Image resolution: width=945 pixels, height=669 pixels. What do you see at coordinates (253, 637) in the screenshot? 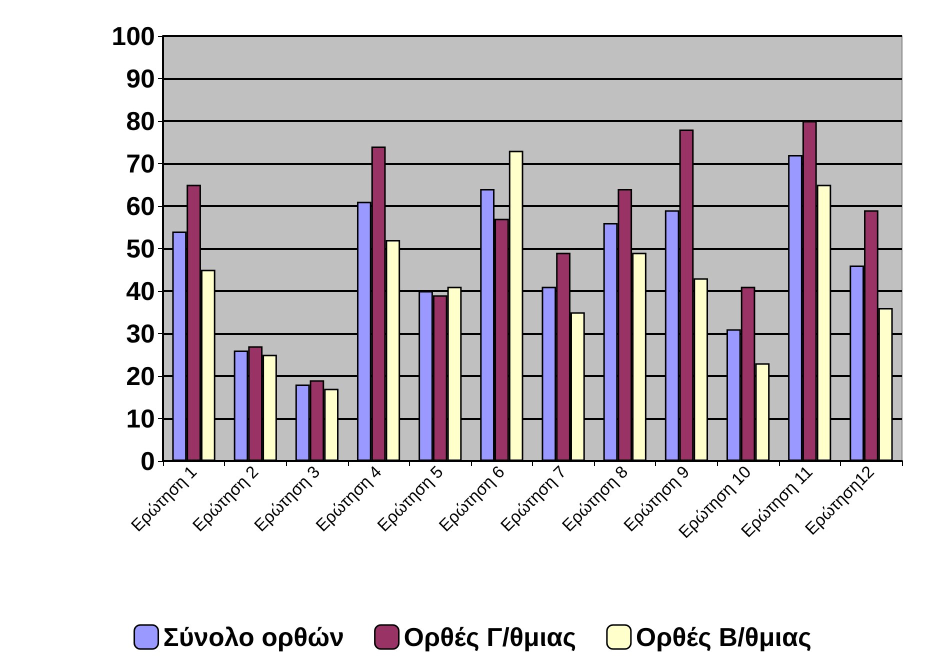
I see `legend-label: Σύνολο ορθών` at bounding box center [253, 637].